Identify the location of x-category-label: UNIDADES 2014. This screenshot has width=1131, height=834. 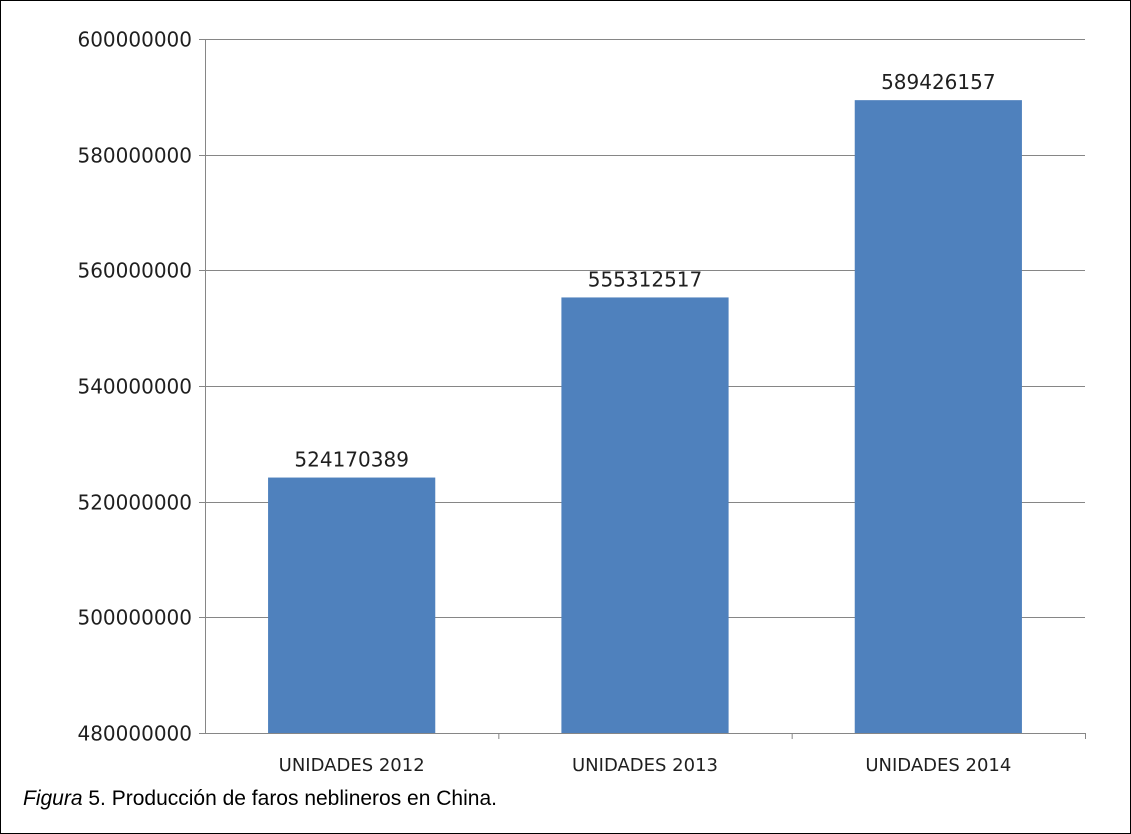
(938, 765).